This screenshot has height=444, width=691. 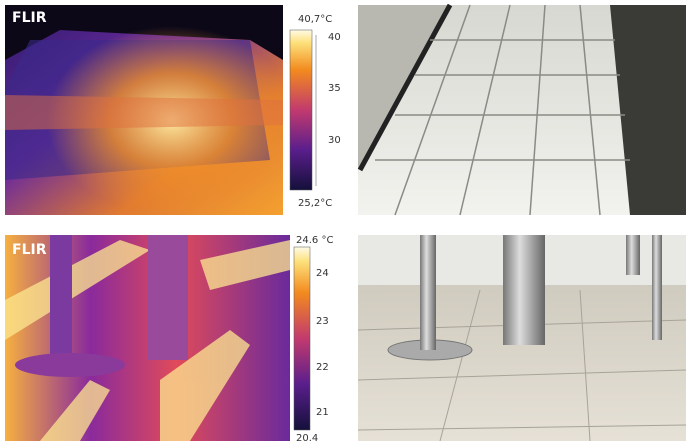 I want to click on scale-tick: 24, so click(x=322, y=273).